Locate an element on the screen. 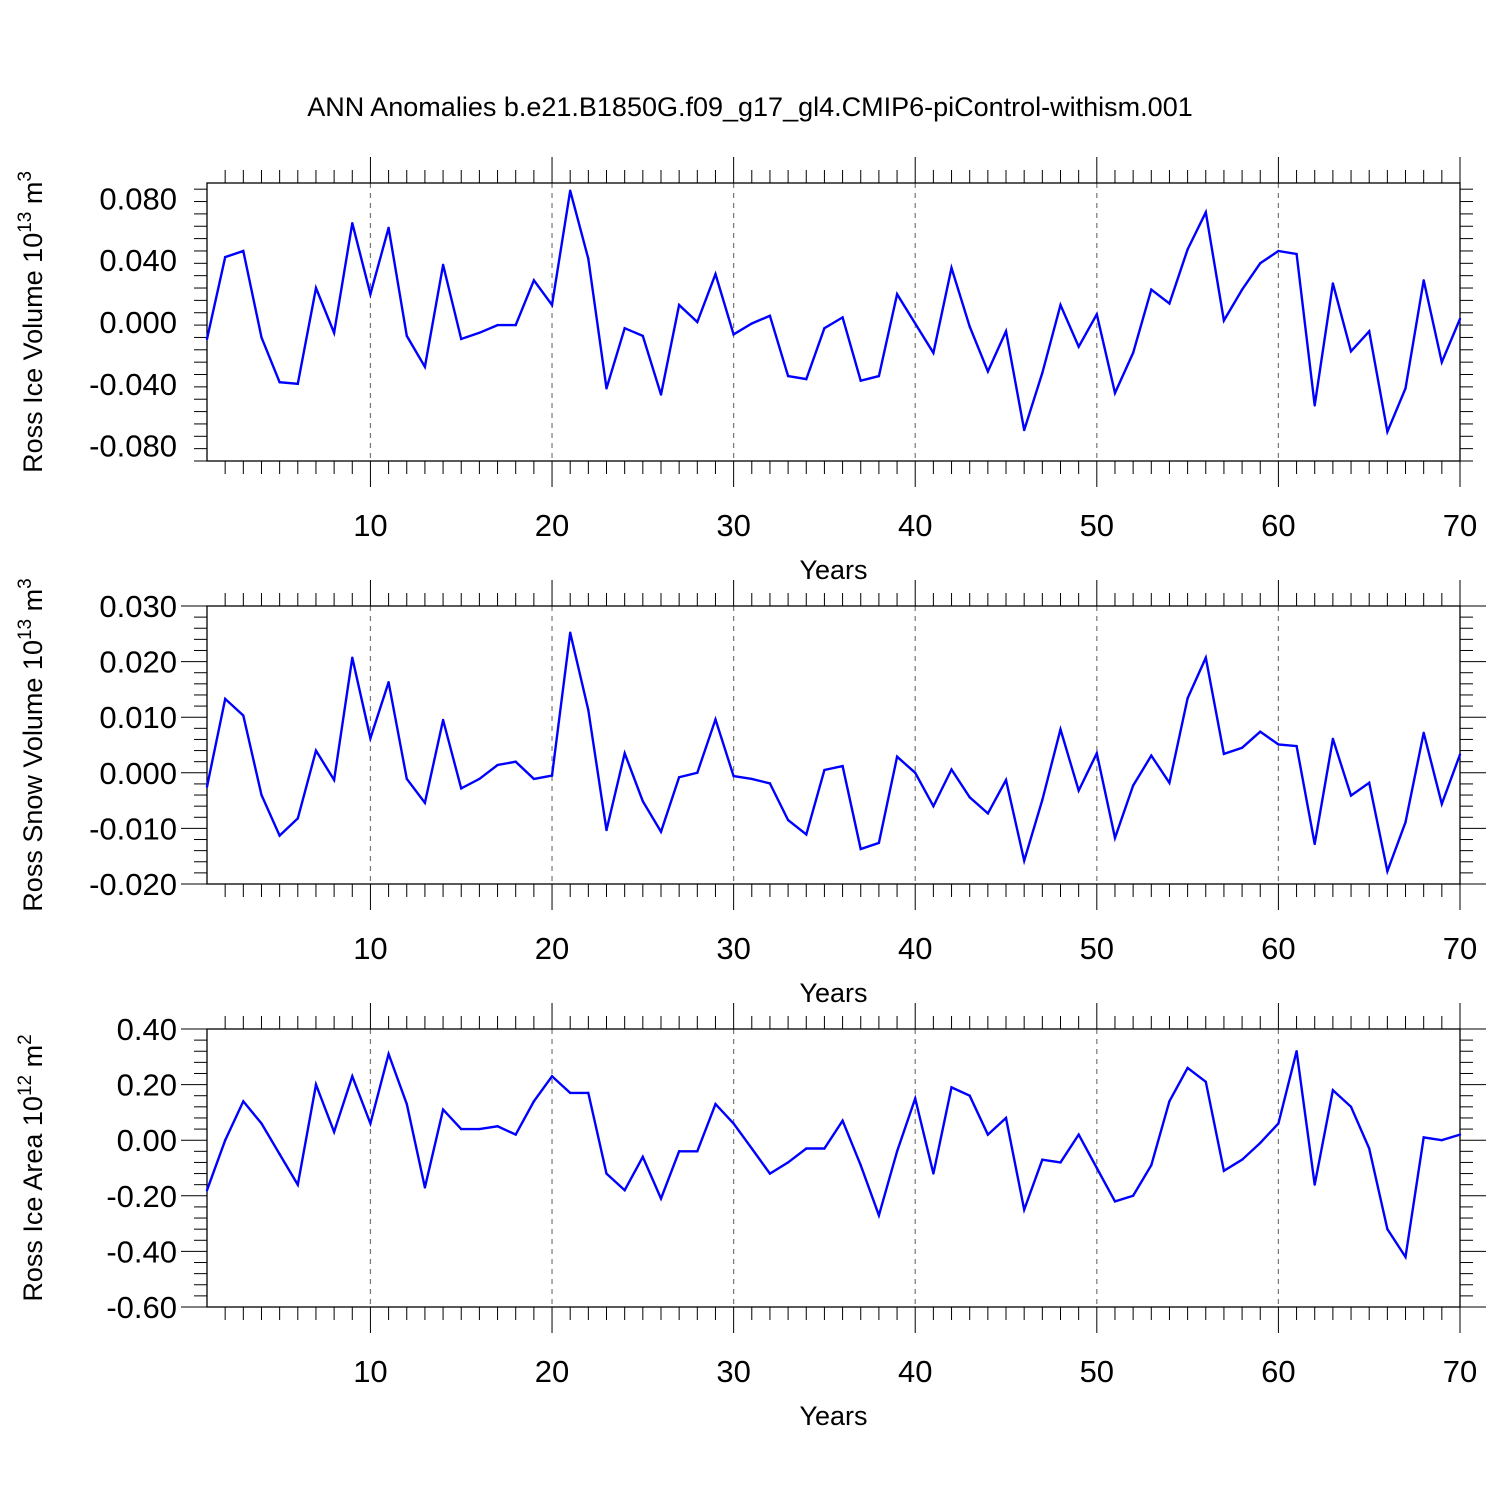  y-tick-label: 0.000 is located at coordinates (138, 322).